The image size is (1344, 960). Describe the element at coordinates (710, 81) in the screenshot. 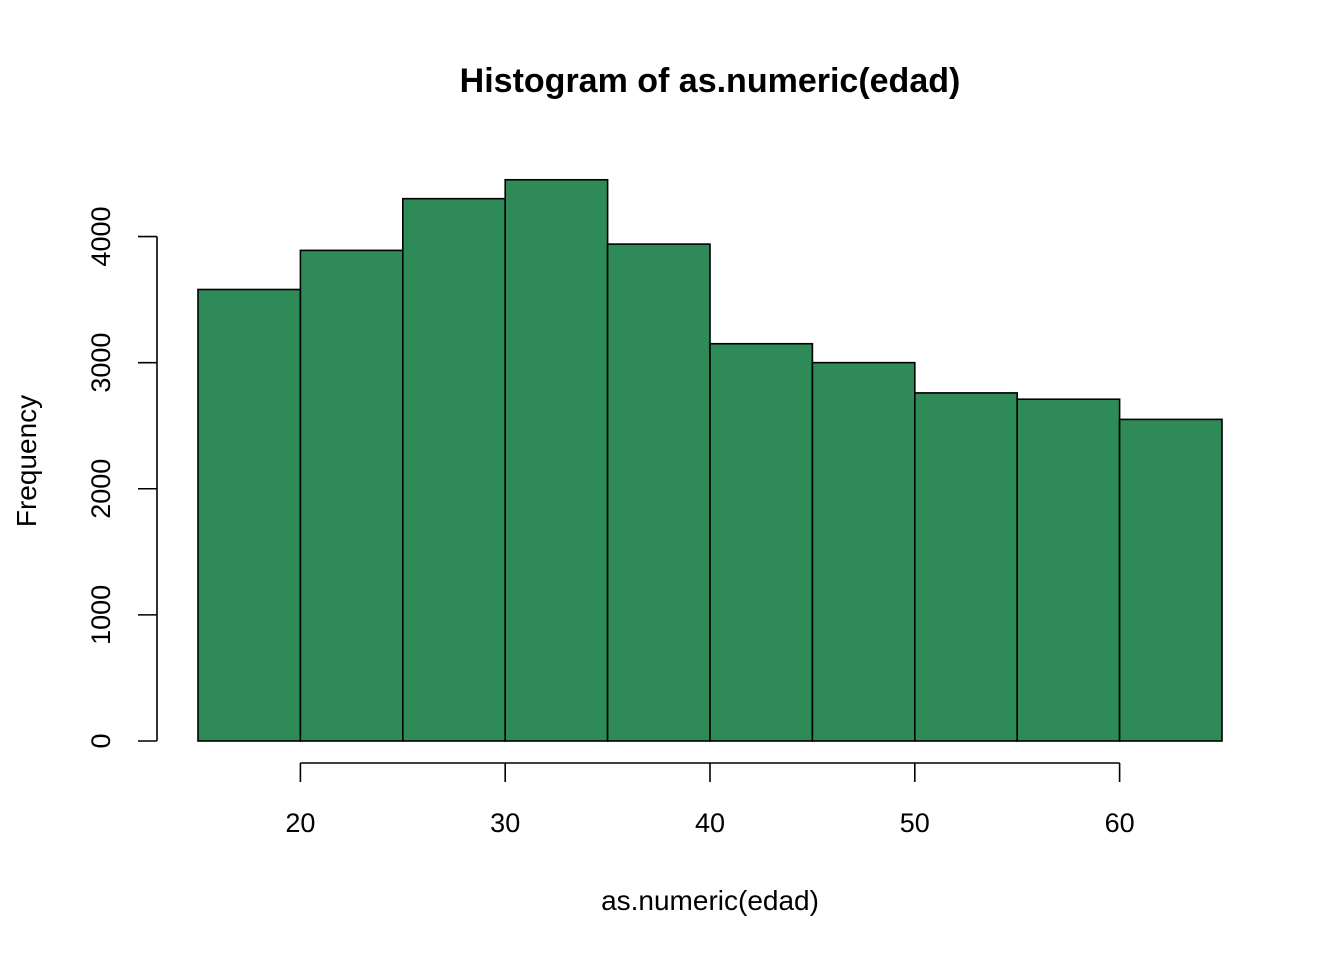

I see `chart-title: Histogram of as.numeric(edad)` at that location.